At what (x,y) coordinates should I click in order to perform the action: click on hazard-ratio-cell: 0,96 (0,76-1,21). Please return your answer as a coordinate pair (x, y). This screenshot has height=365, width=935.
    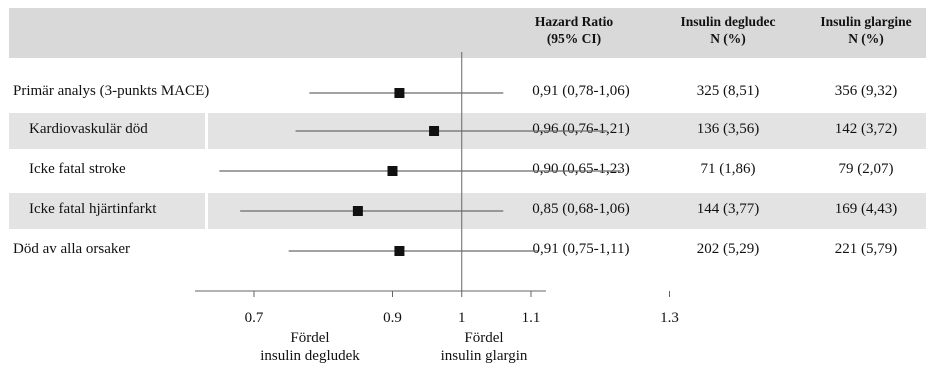
    Looking at the image, I should click on (581, 129).